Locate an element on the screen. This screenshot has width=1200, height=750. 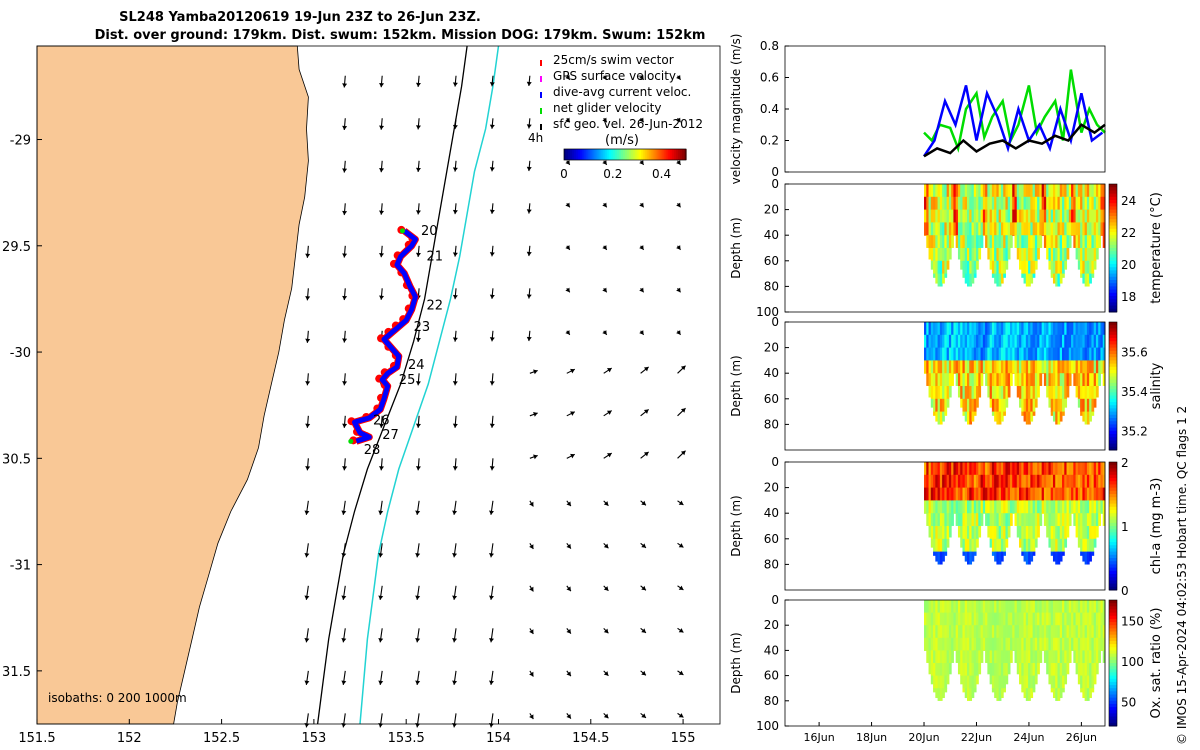
y-tick-label: 0 is located at coordinates (775, 172).